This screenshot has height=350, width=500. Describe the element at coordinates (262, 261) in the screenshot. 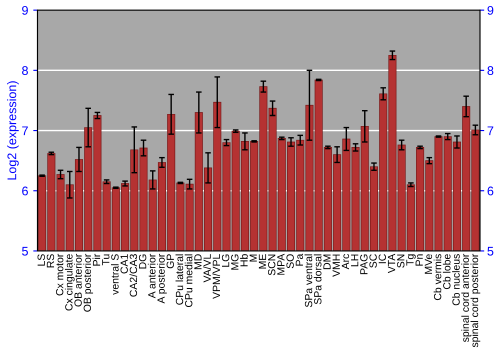

I see `x-tick-label: ME` at that location.